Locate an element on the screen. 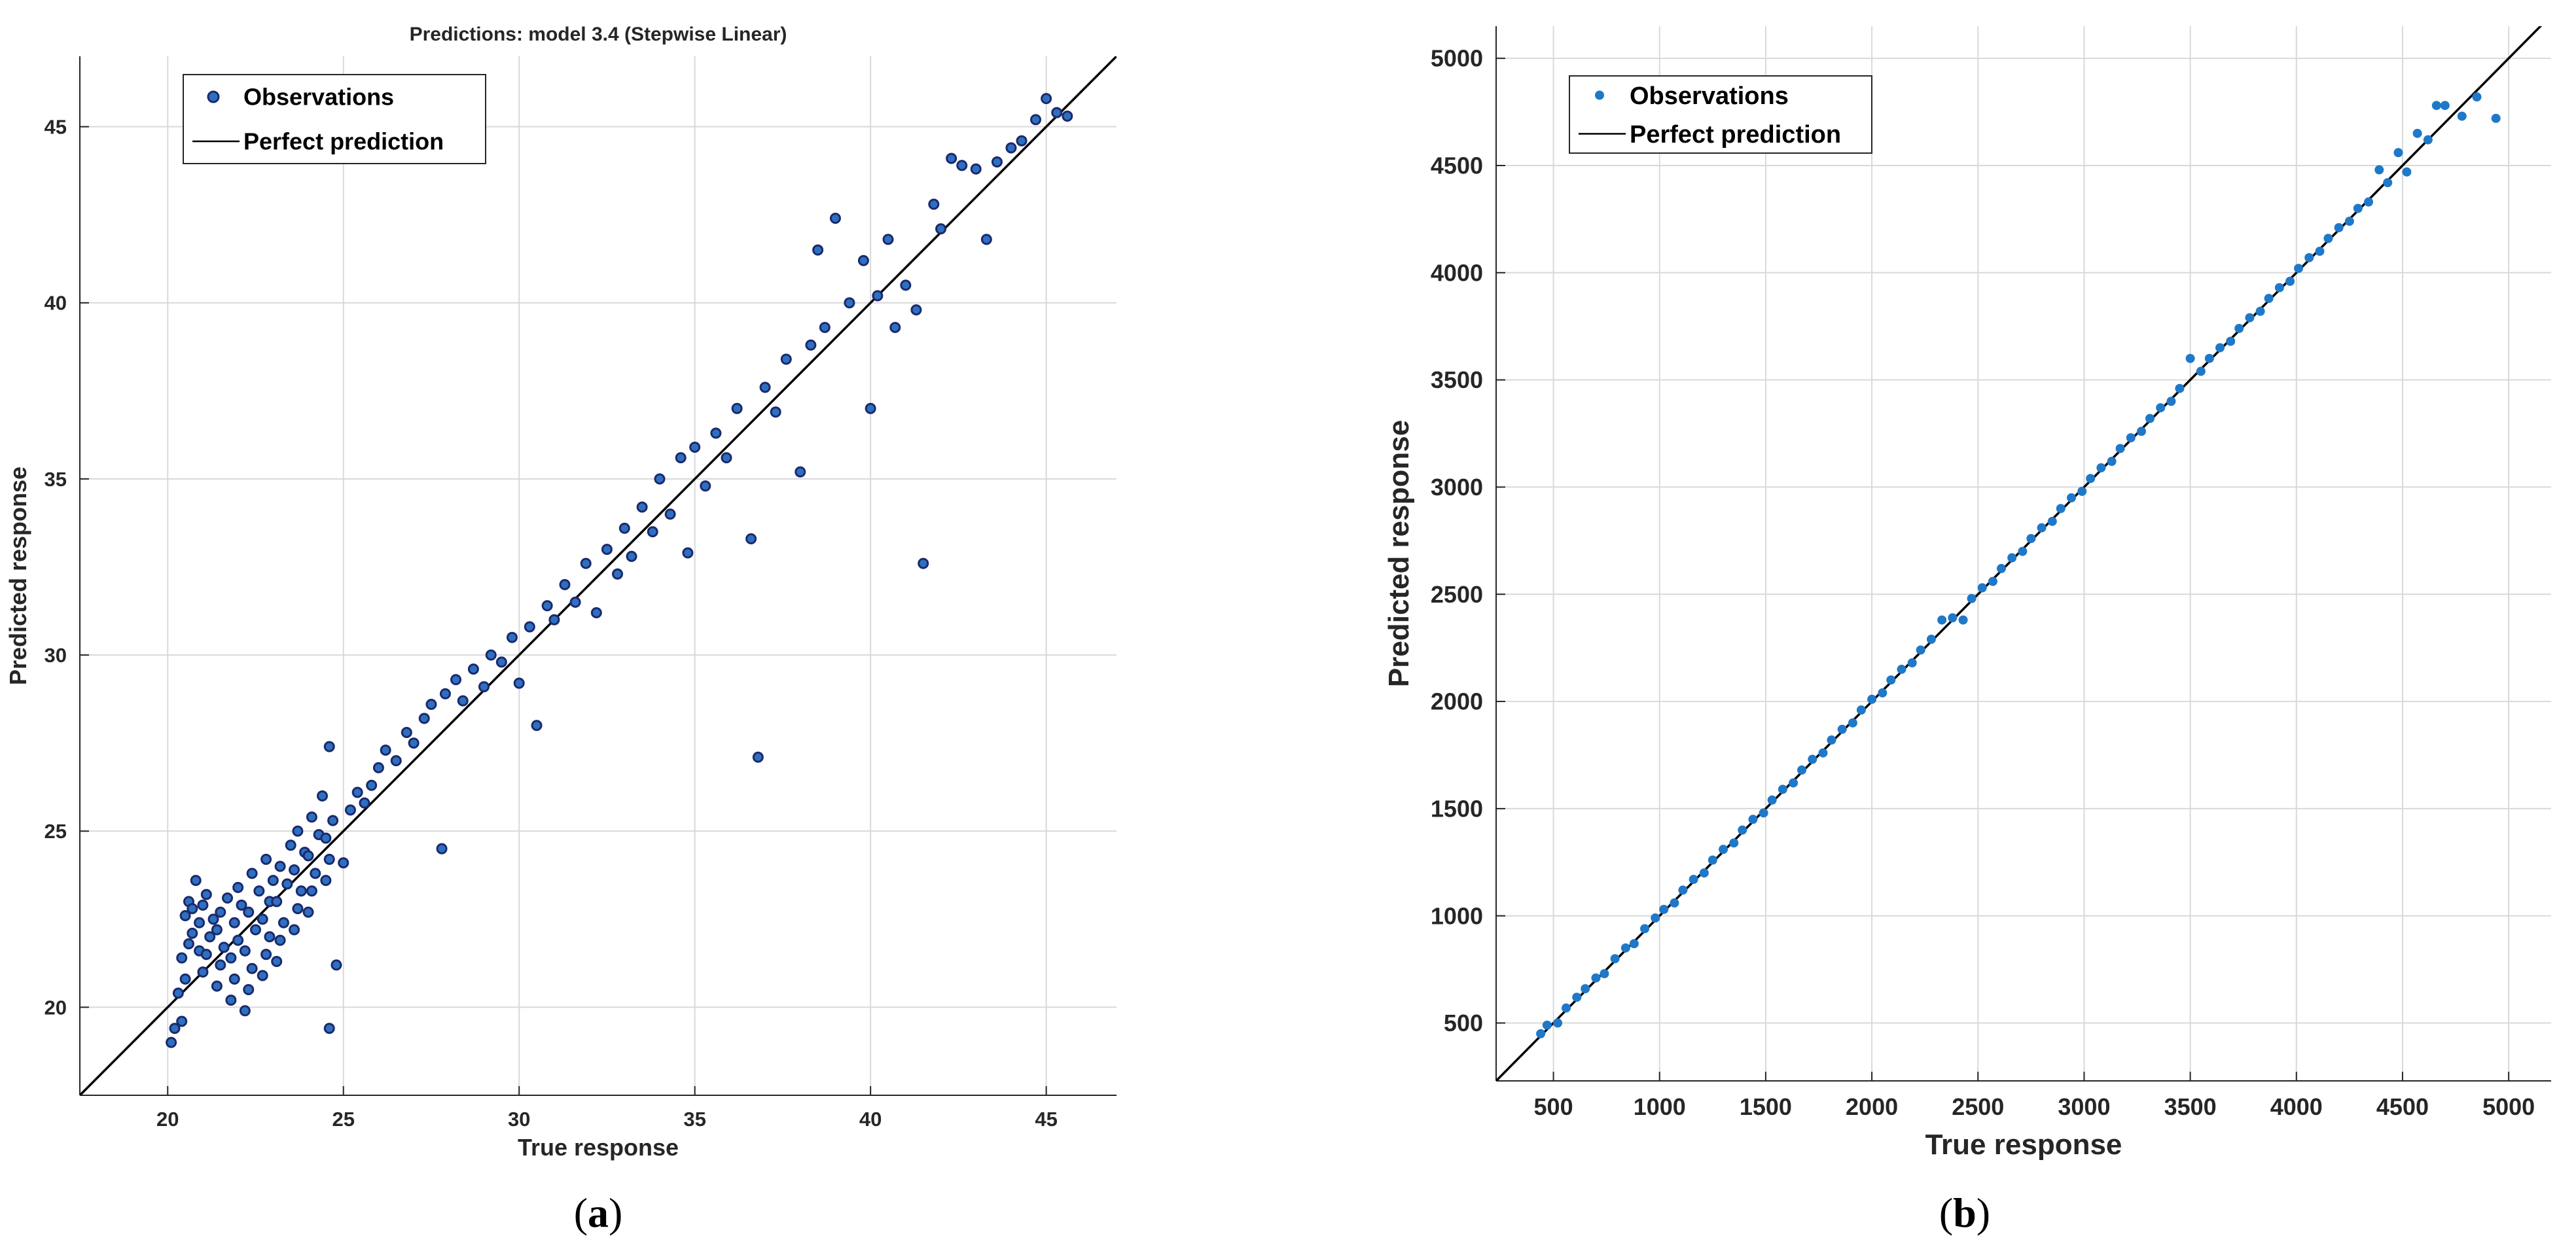 The height and width of the screenshot is (1251, 2576). x-tick-label: 2500 is located at coordinates (1978, 1106).